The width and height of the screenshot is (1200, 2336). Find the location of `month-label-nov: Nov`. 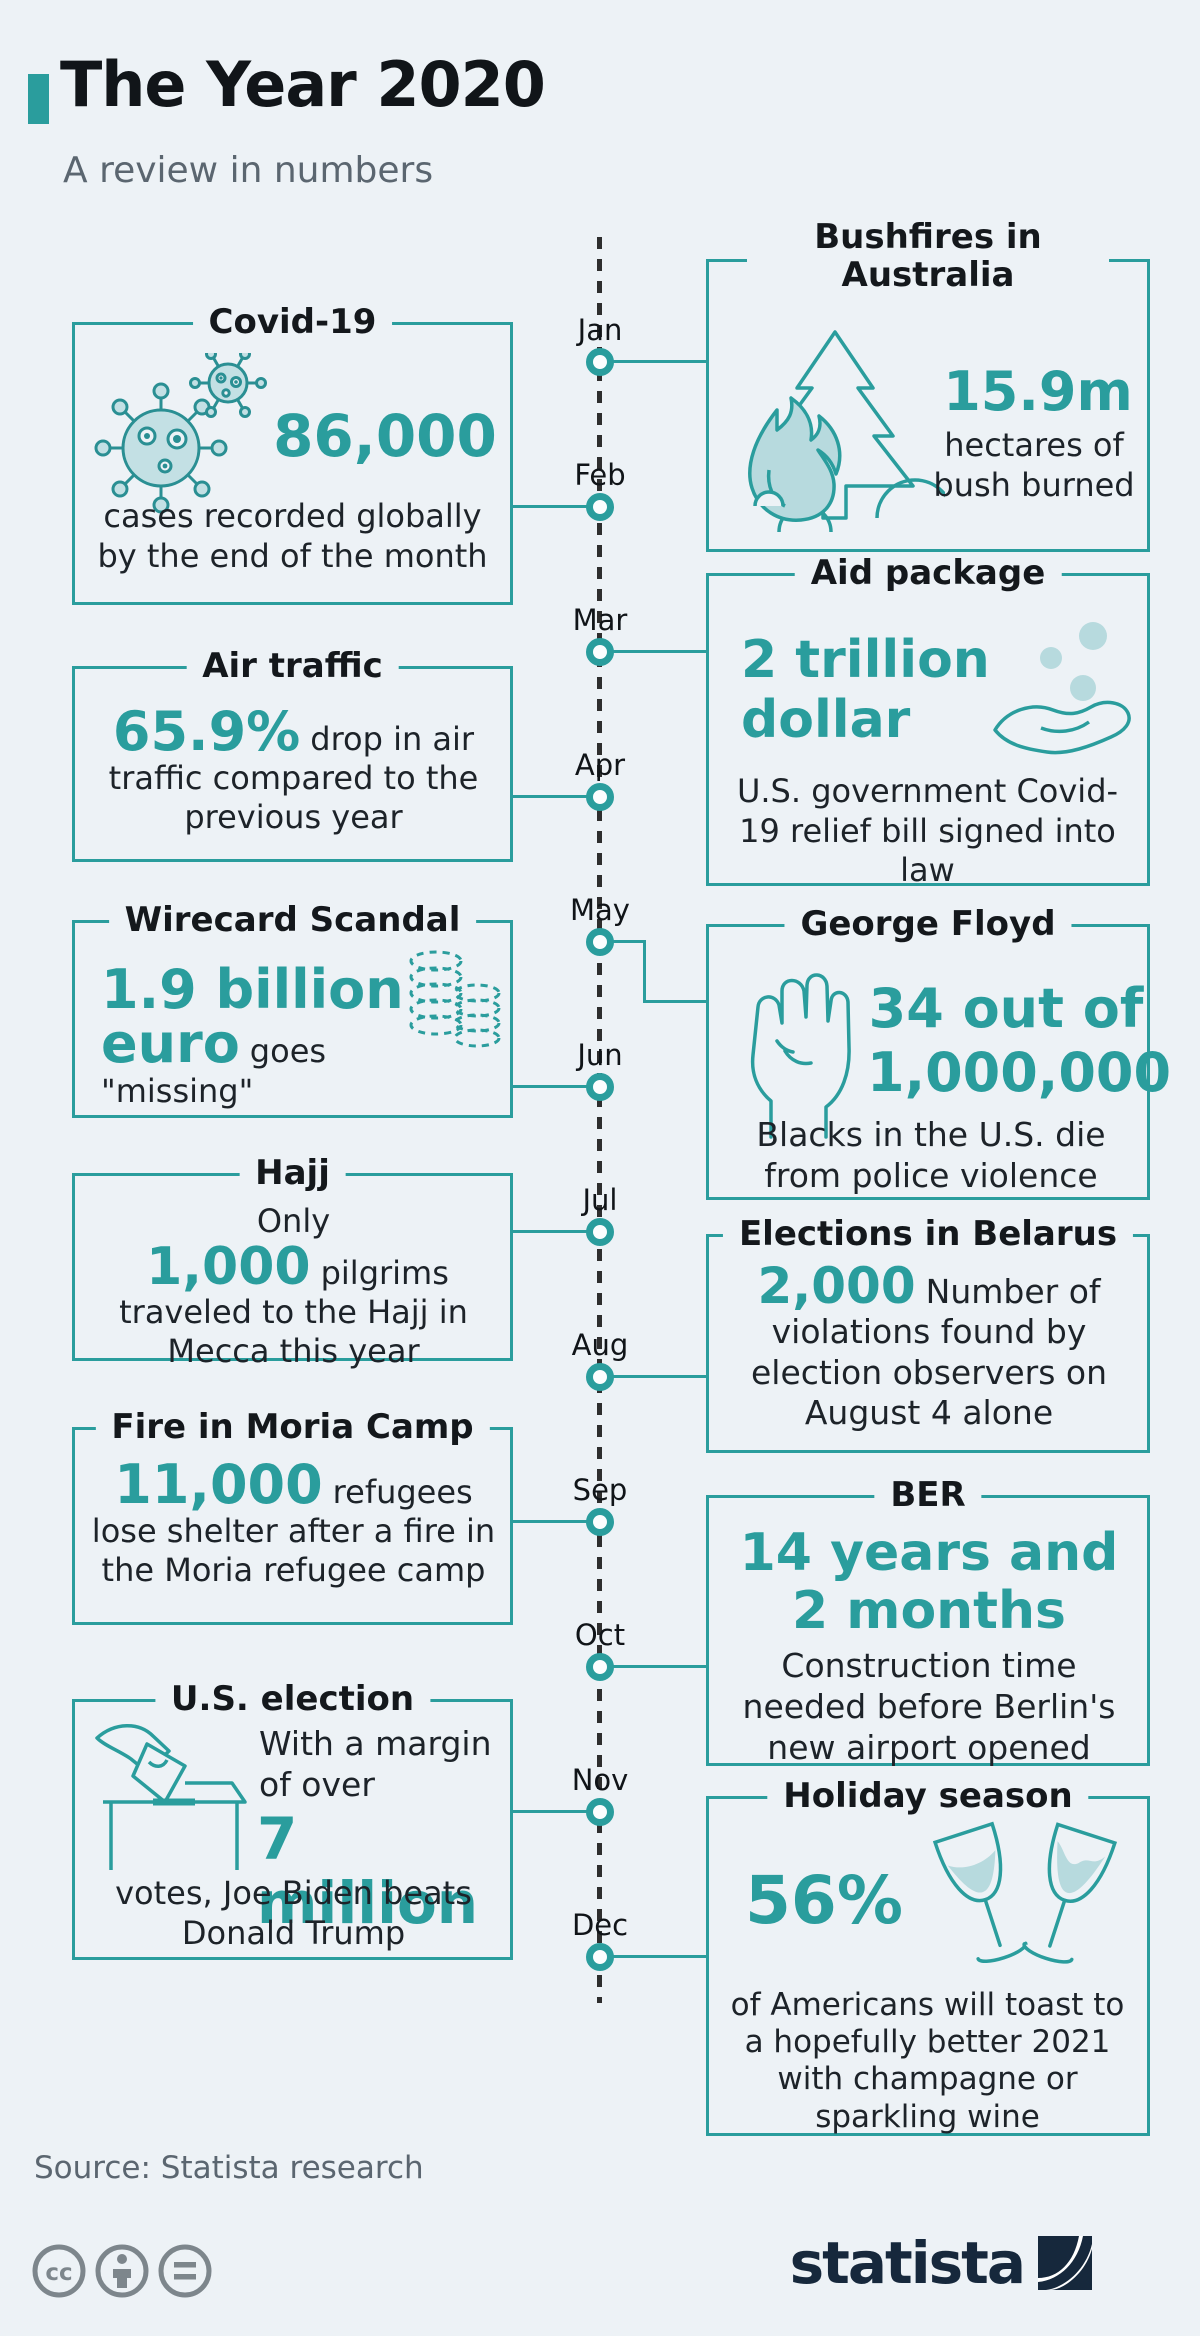

month-label-nov: Nov is located at coordinates (600, 1780).